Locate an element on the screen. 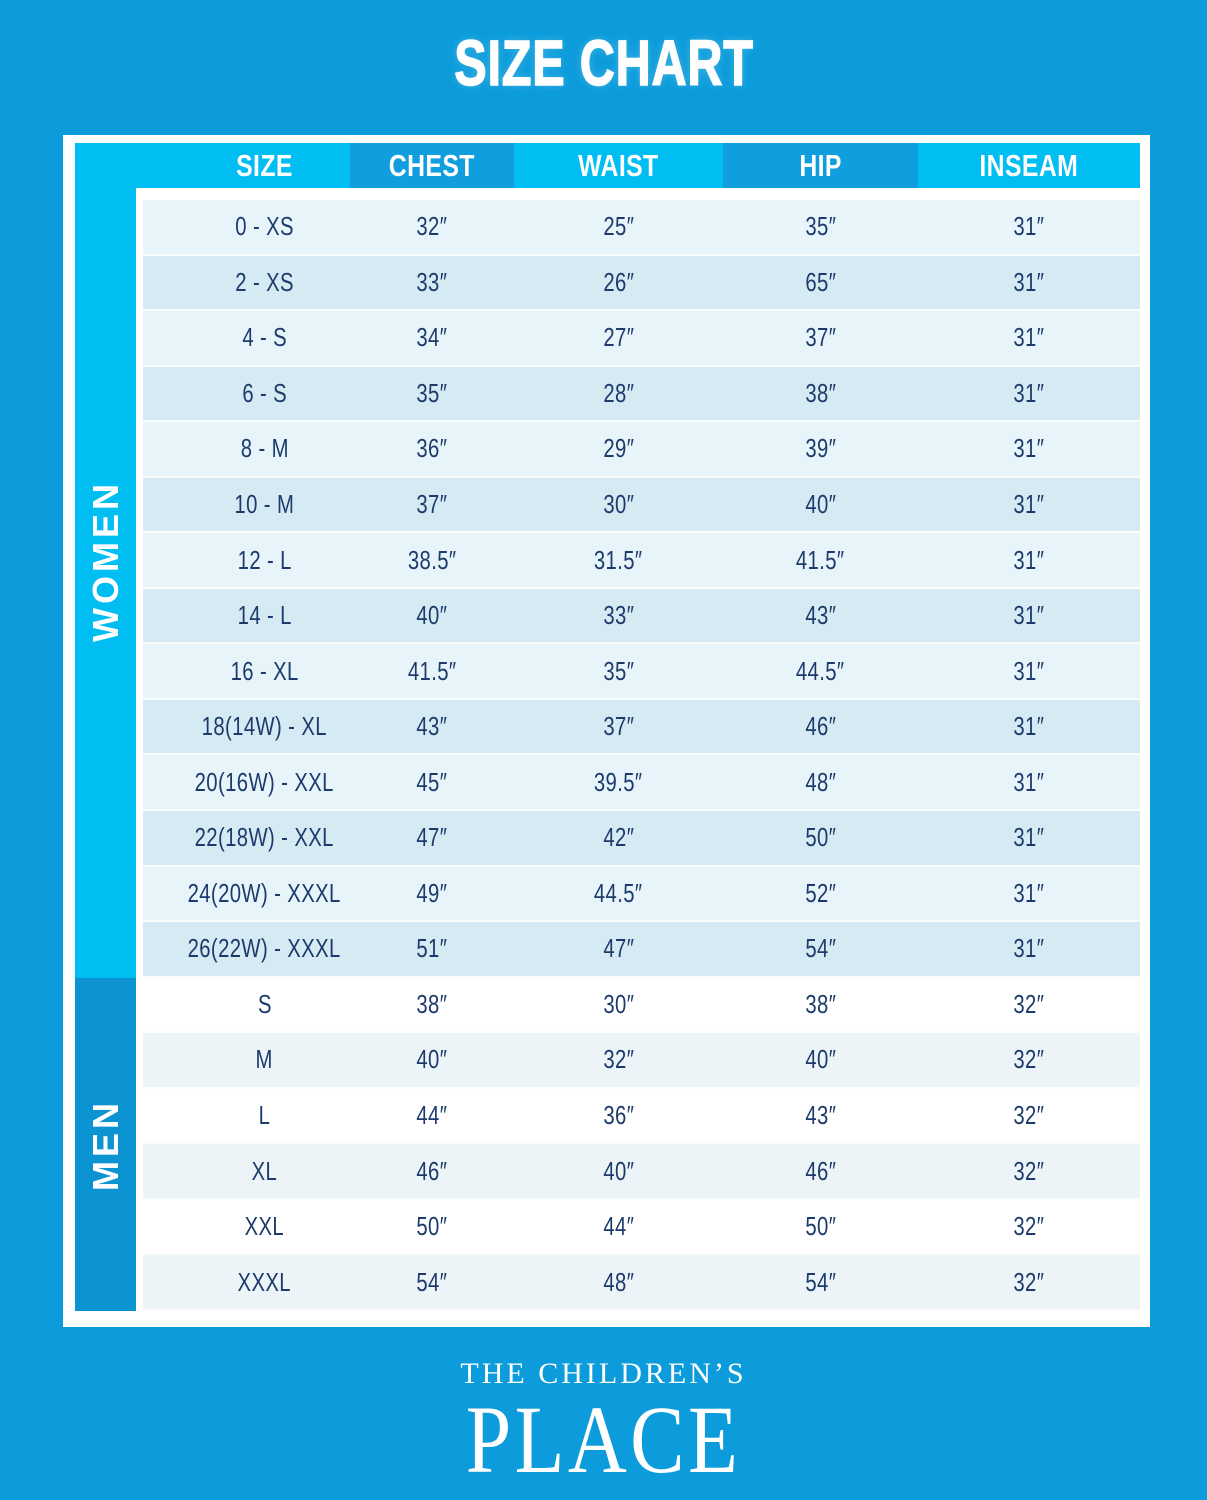 This screenshot has width=1207, height=1500. cell-chest: 36″ is located at coordinates (432, 449).